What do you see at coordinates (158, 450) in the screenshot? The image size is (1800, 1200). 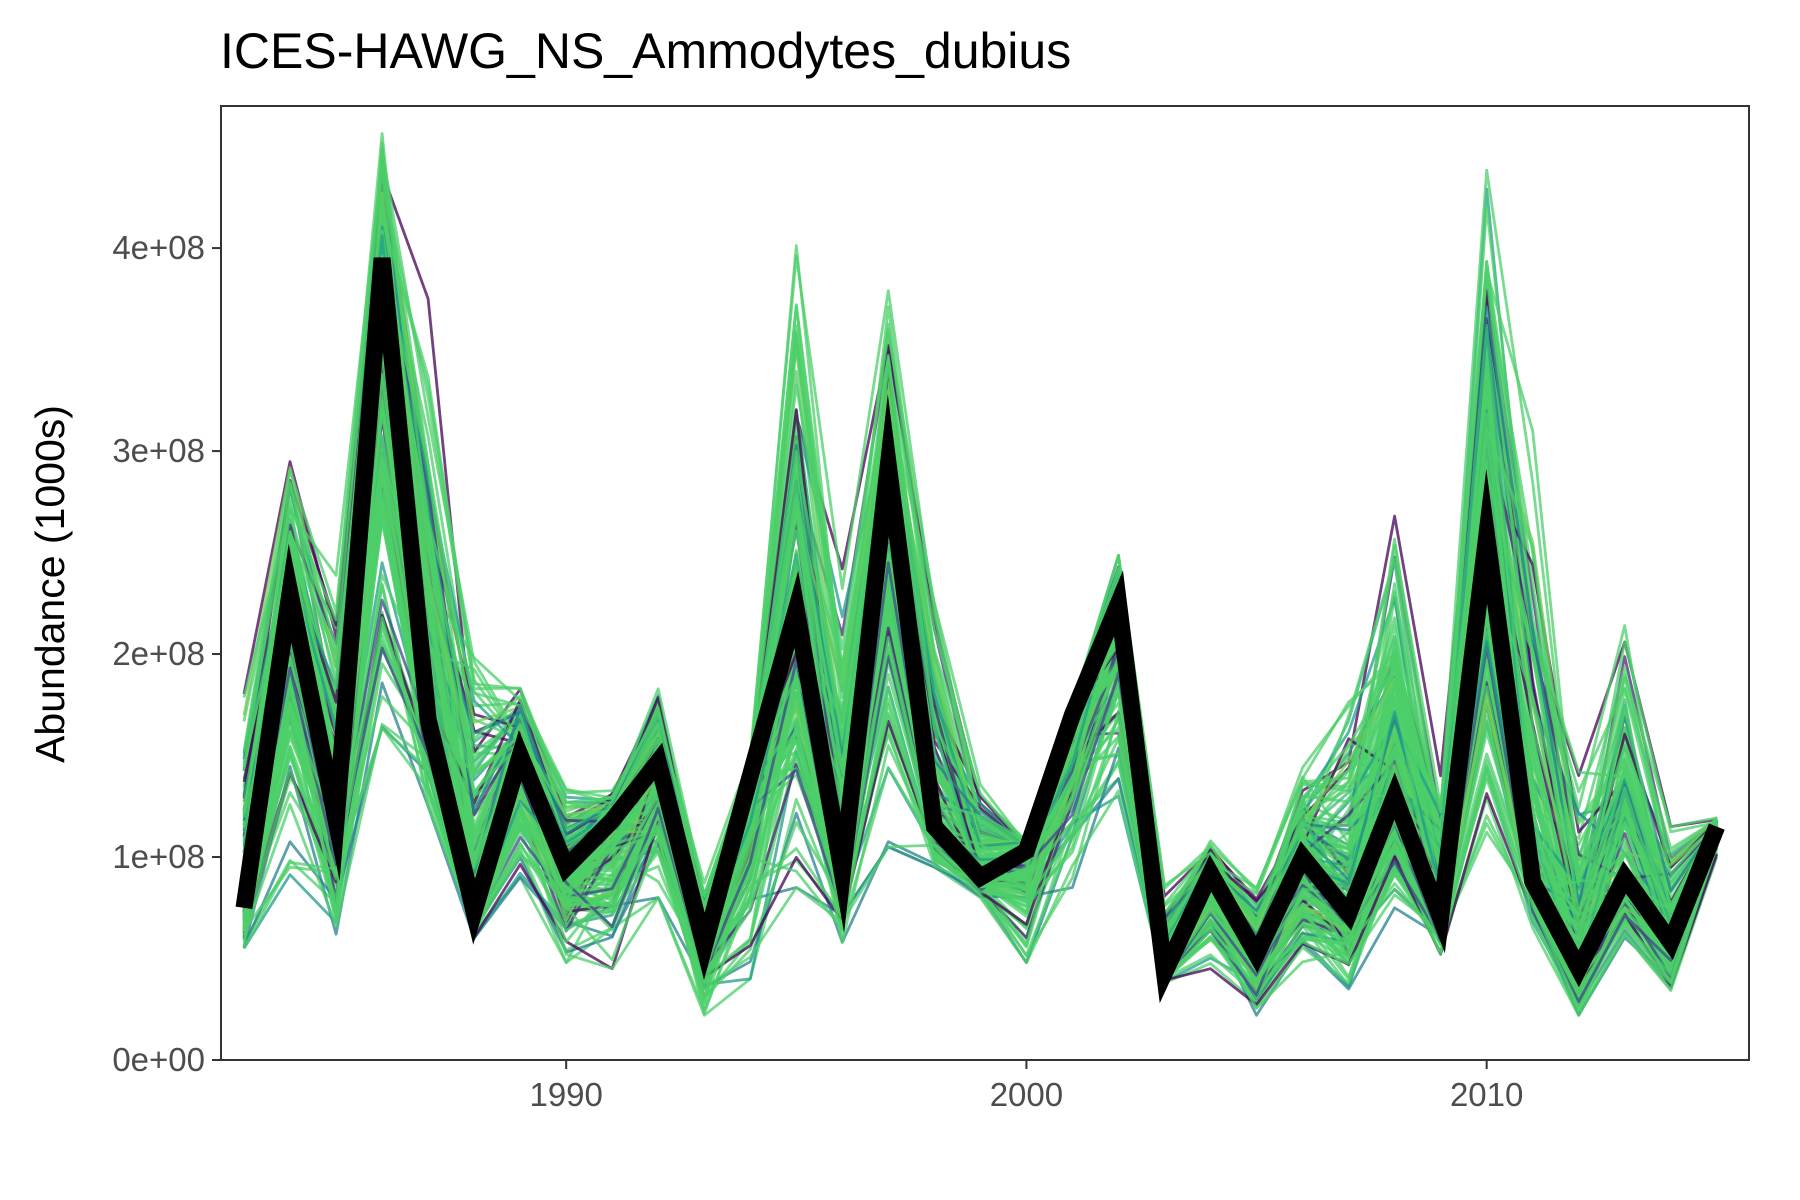 I see `y-tick-label: 3e+08` at bounding box center [158, 450].